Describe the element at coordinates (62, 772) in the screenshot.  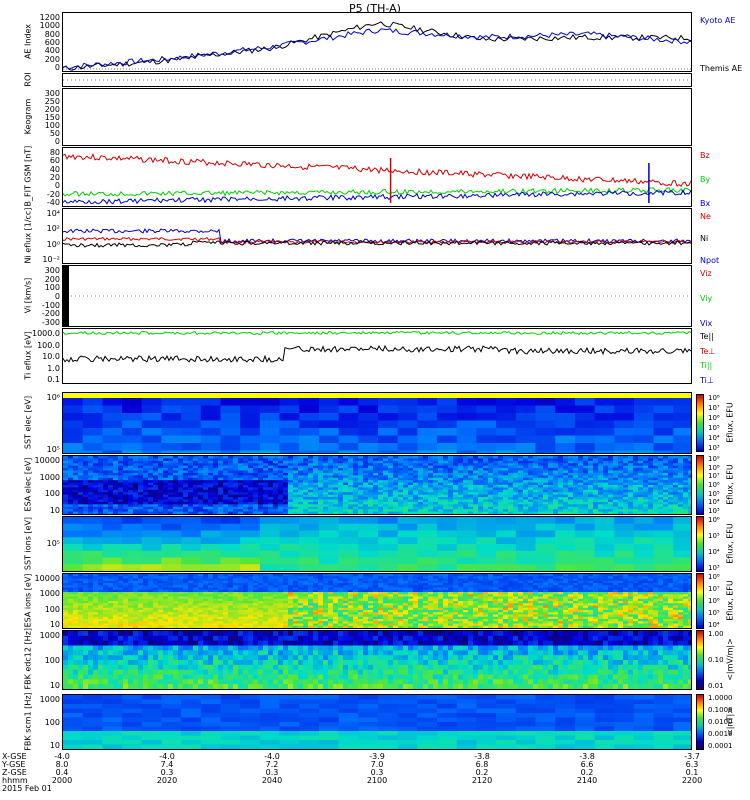
I see `xaxis-tick-z: 0.4` at that location.